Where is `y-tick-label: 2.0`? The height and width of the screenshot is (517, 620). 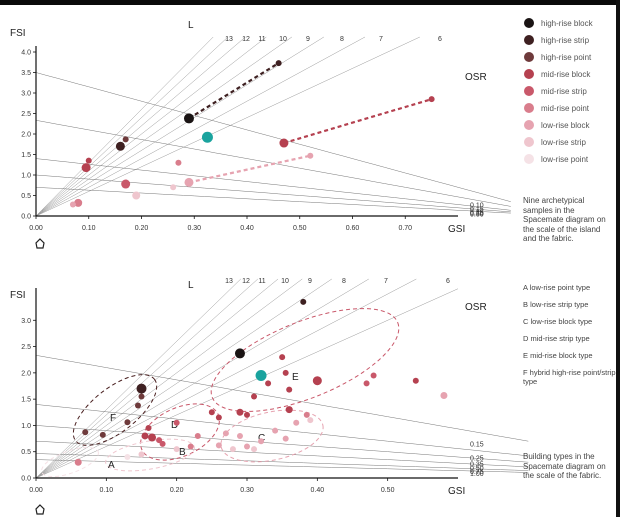
y-tick-label: 2.0 is located at coordinates (26, 135).